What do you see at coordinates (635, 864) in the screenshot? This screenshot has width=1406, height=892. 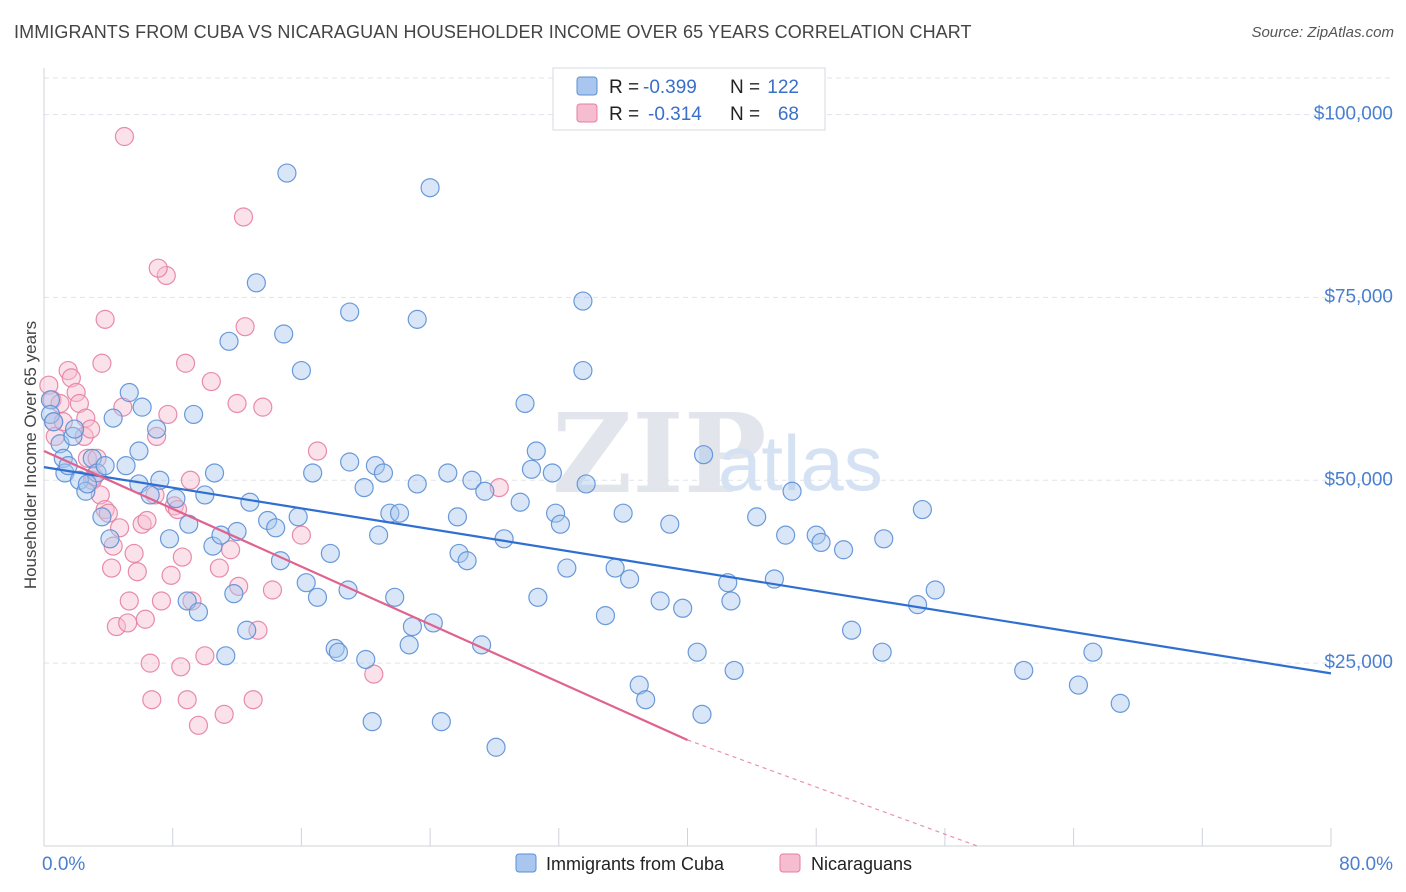 I see `bottom-legend-label-cuba: Immigrants from Cuba` at bounding box center [635, 864].